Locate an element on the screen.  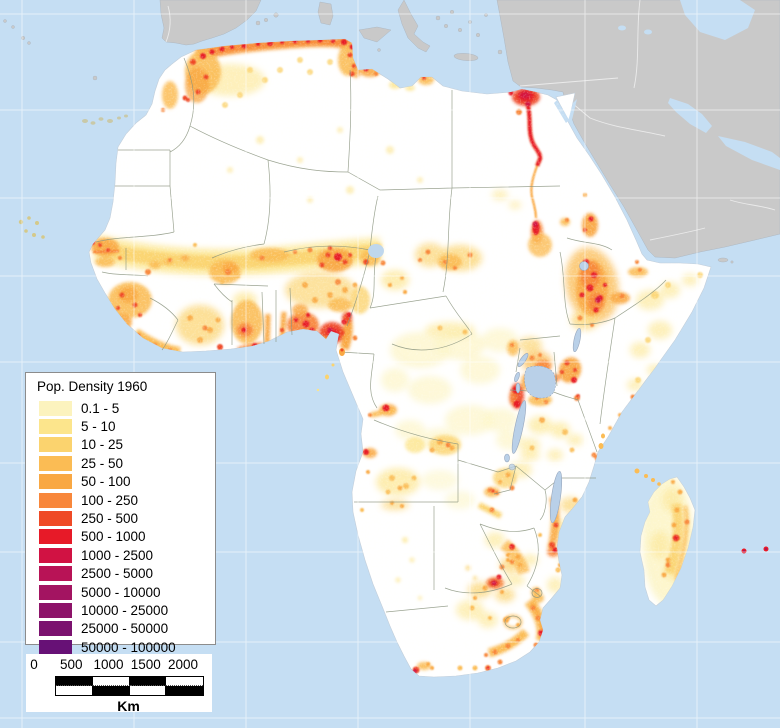
lake-mweru is located at coordinates (507, 458).